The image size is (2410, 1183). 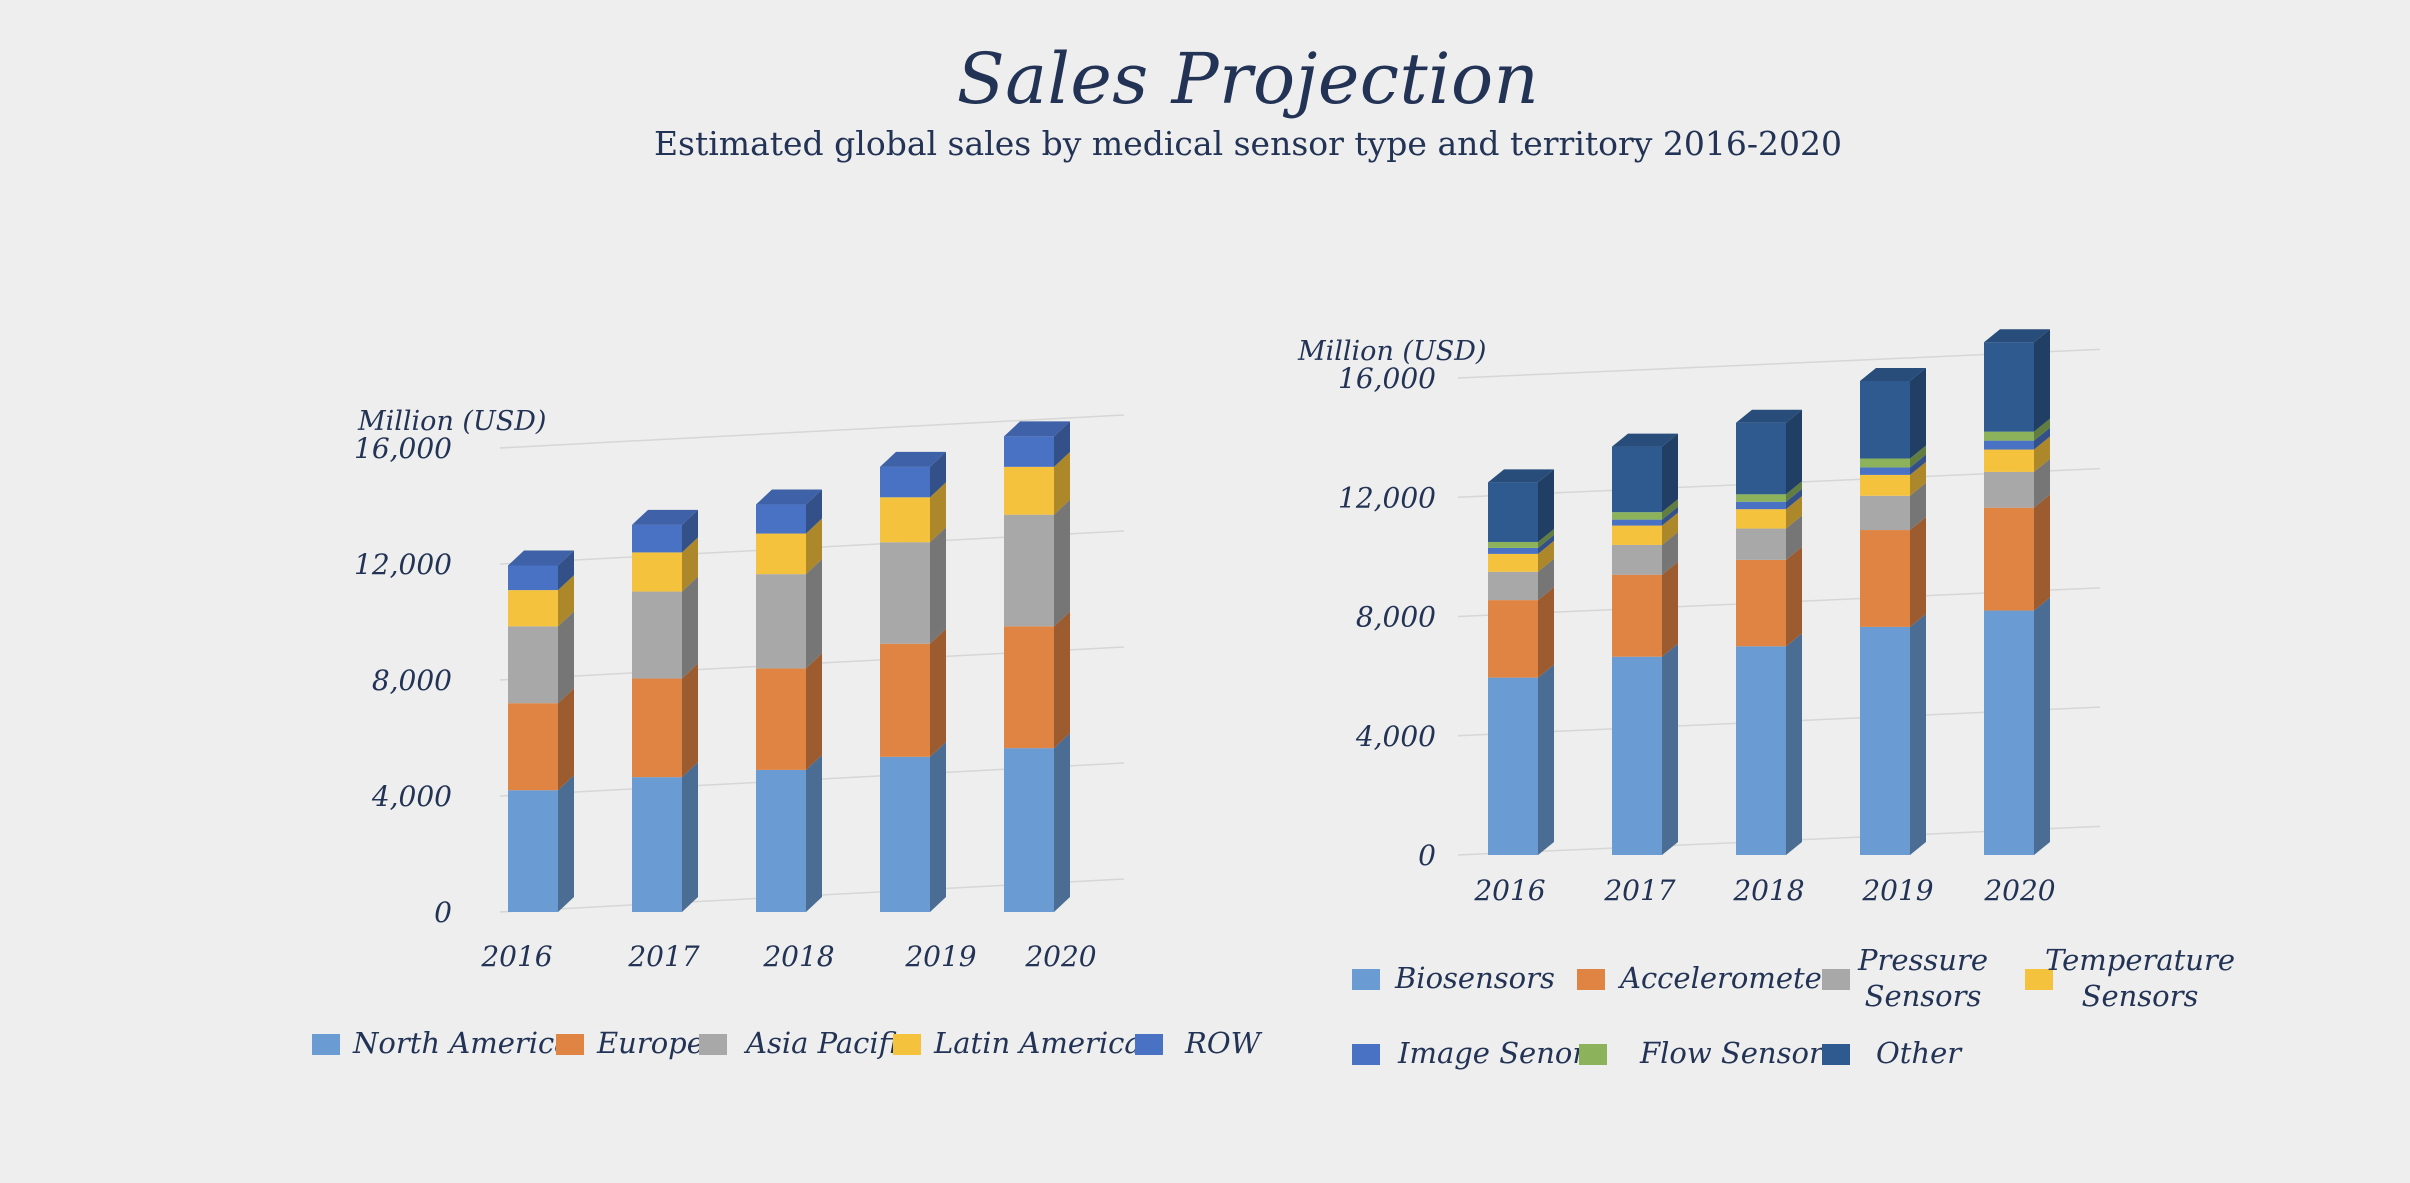 I want to click on bar-flow-sensors-2017, so click(x=1645, y=509).